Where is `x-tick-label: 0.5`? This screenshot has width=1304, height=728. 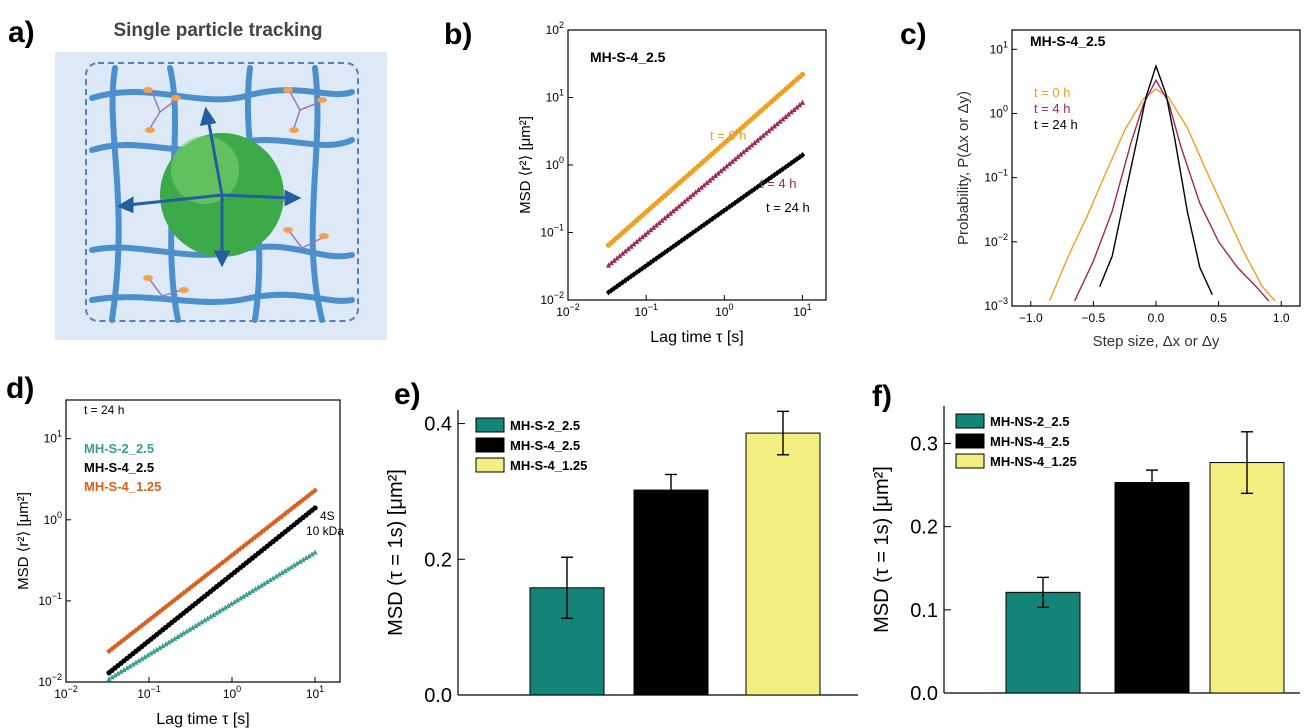
x-tick-label: 0.5 is located at coordinates (1218, 318).